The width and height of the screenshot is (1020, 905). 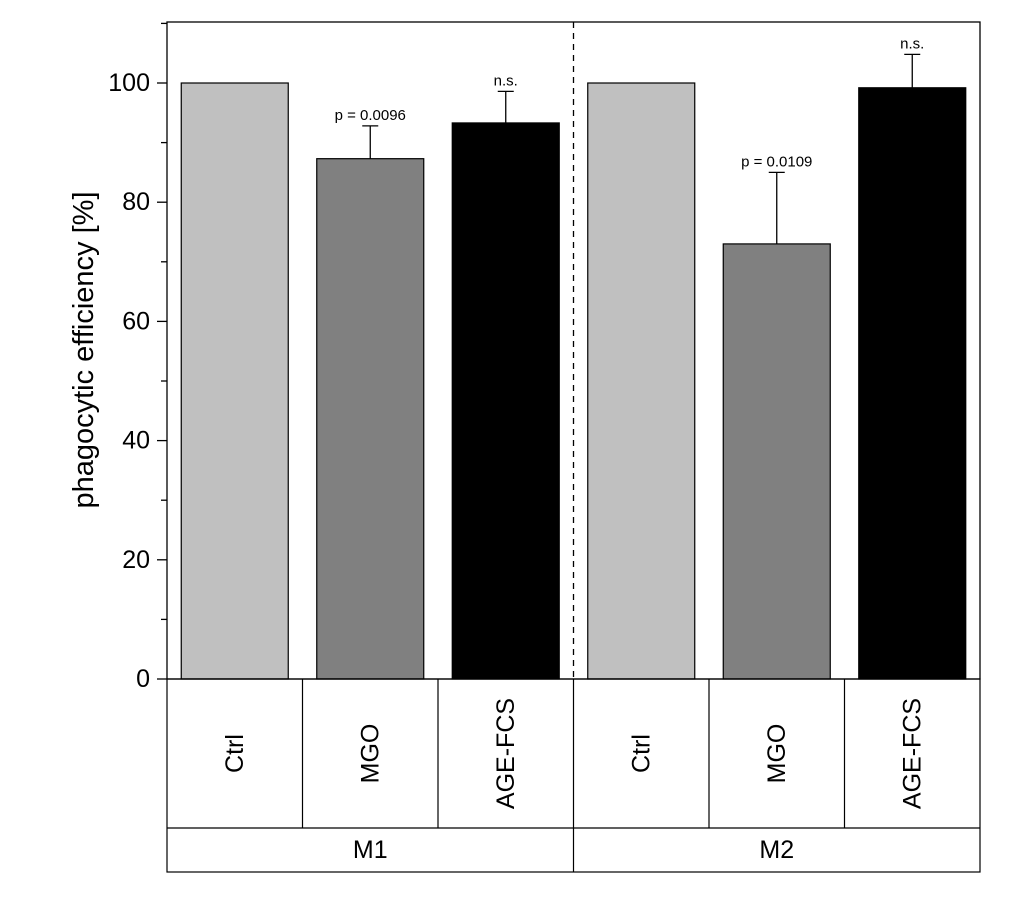 What do you see at coordinates (136, 560) in the screenshot?
I see `y-tick-label: 20` at bounding box center [136, 560].